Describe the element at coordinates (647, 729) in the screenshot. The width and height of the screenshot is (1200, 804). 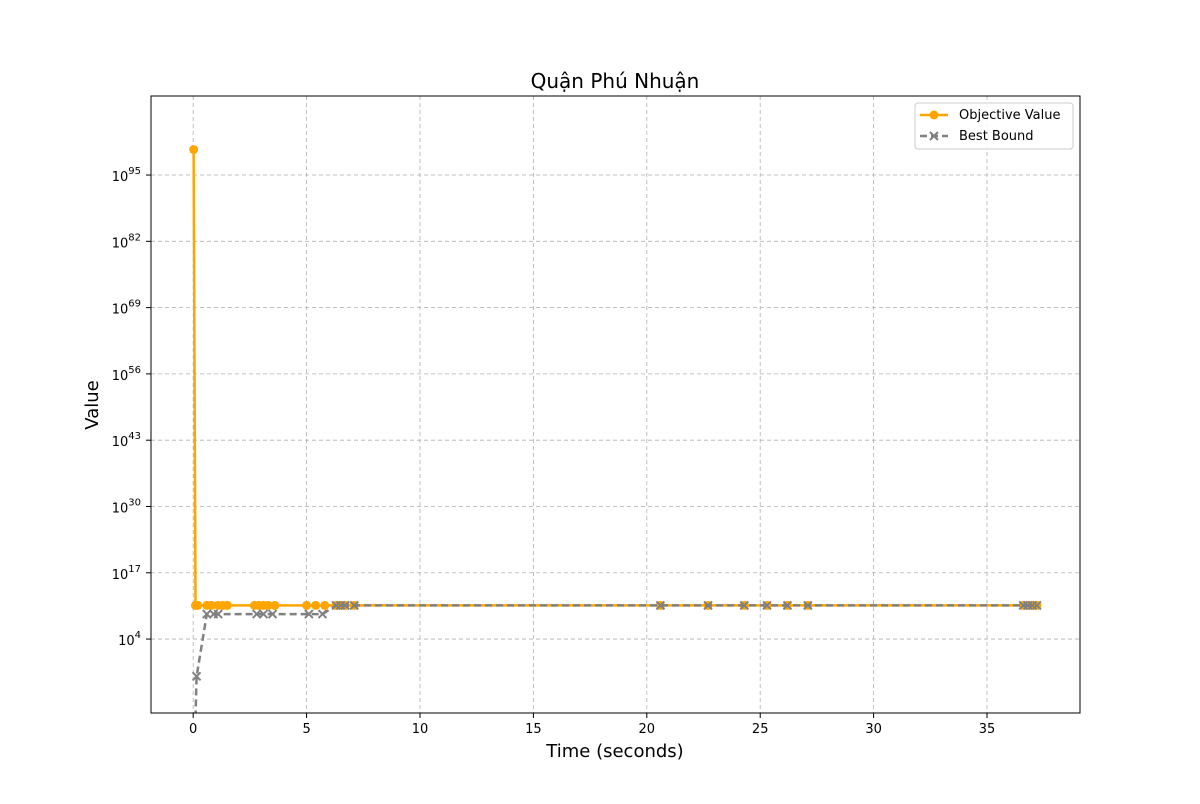
I see `x-tick-label: 20` at that location.